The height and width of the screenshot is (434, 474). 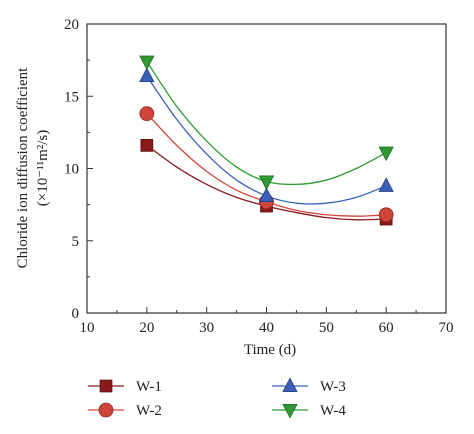 What do you see at coordinates (217, 398) in the screenshot?
I see `legend: W-1 W-2 W-3 W-4` at bounding box center [217, 398].